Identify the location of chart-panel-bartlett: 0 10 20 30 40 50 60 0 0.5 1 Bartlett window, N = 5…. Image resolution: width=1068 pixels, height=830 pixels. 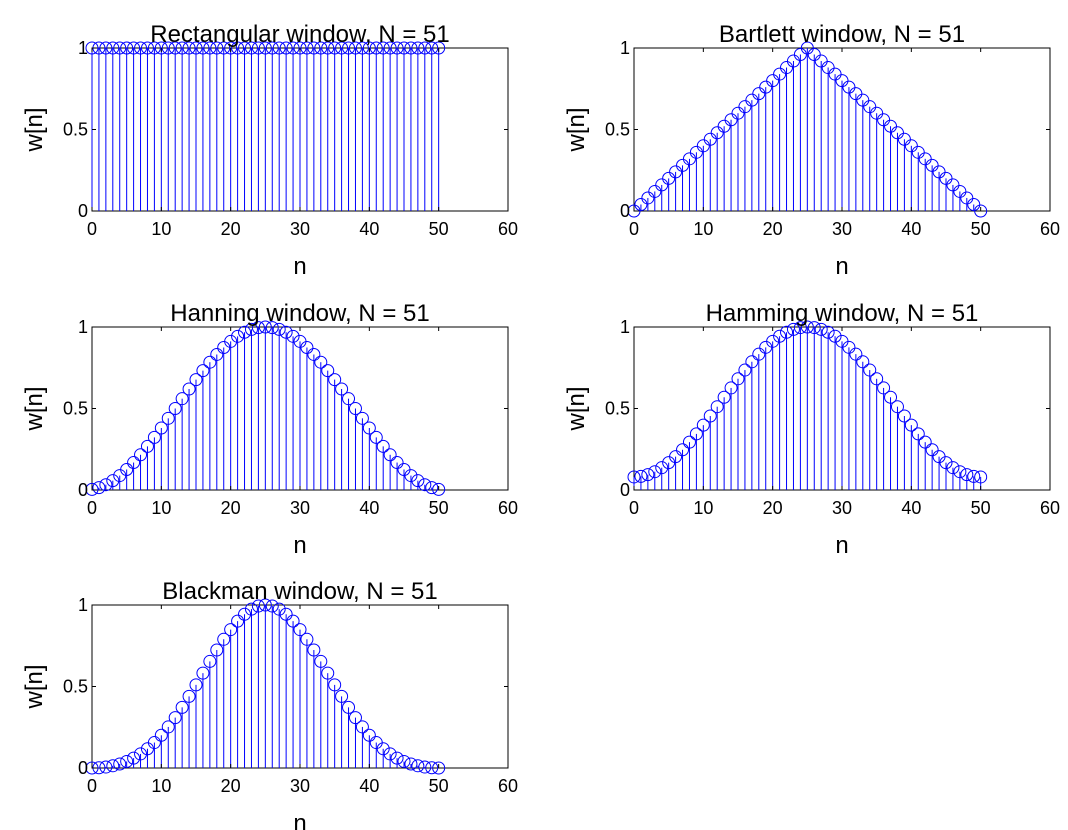
(811, 150).